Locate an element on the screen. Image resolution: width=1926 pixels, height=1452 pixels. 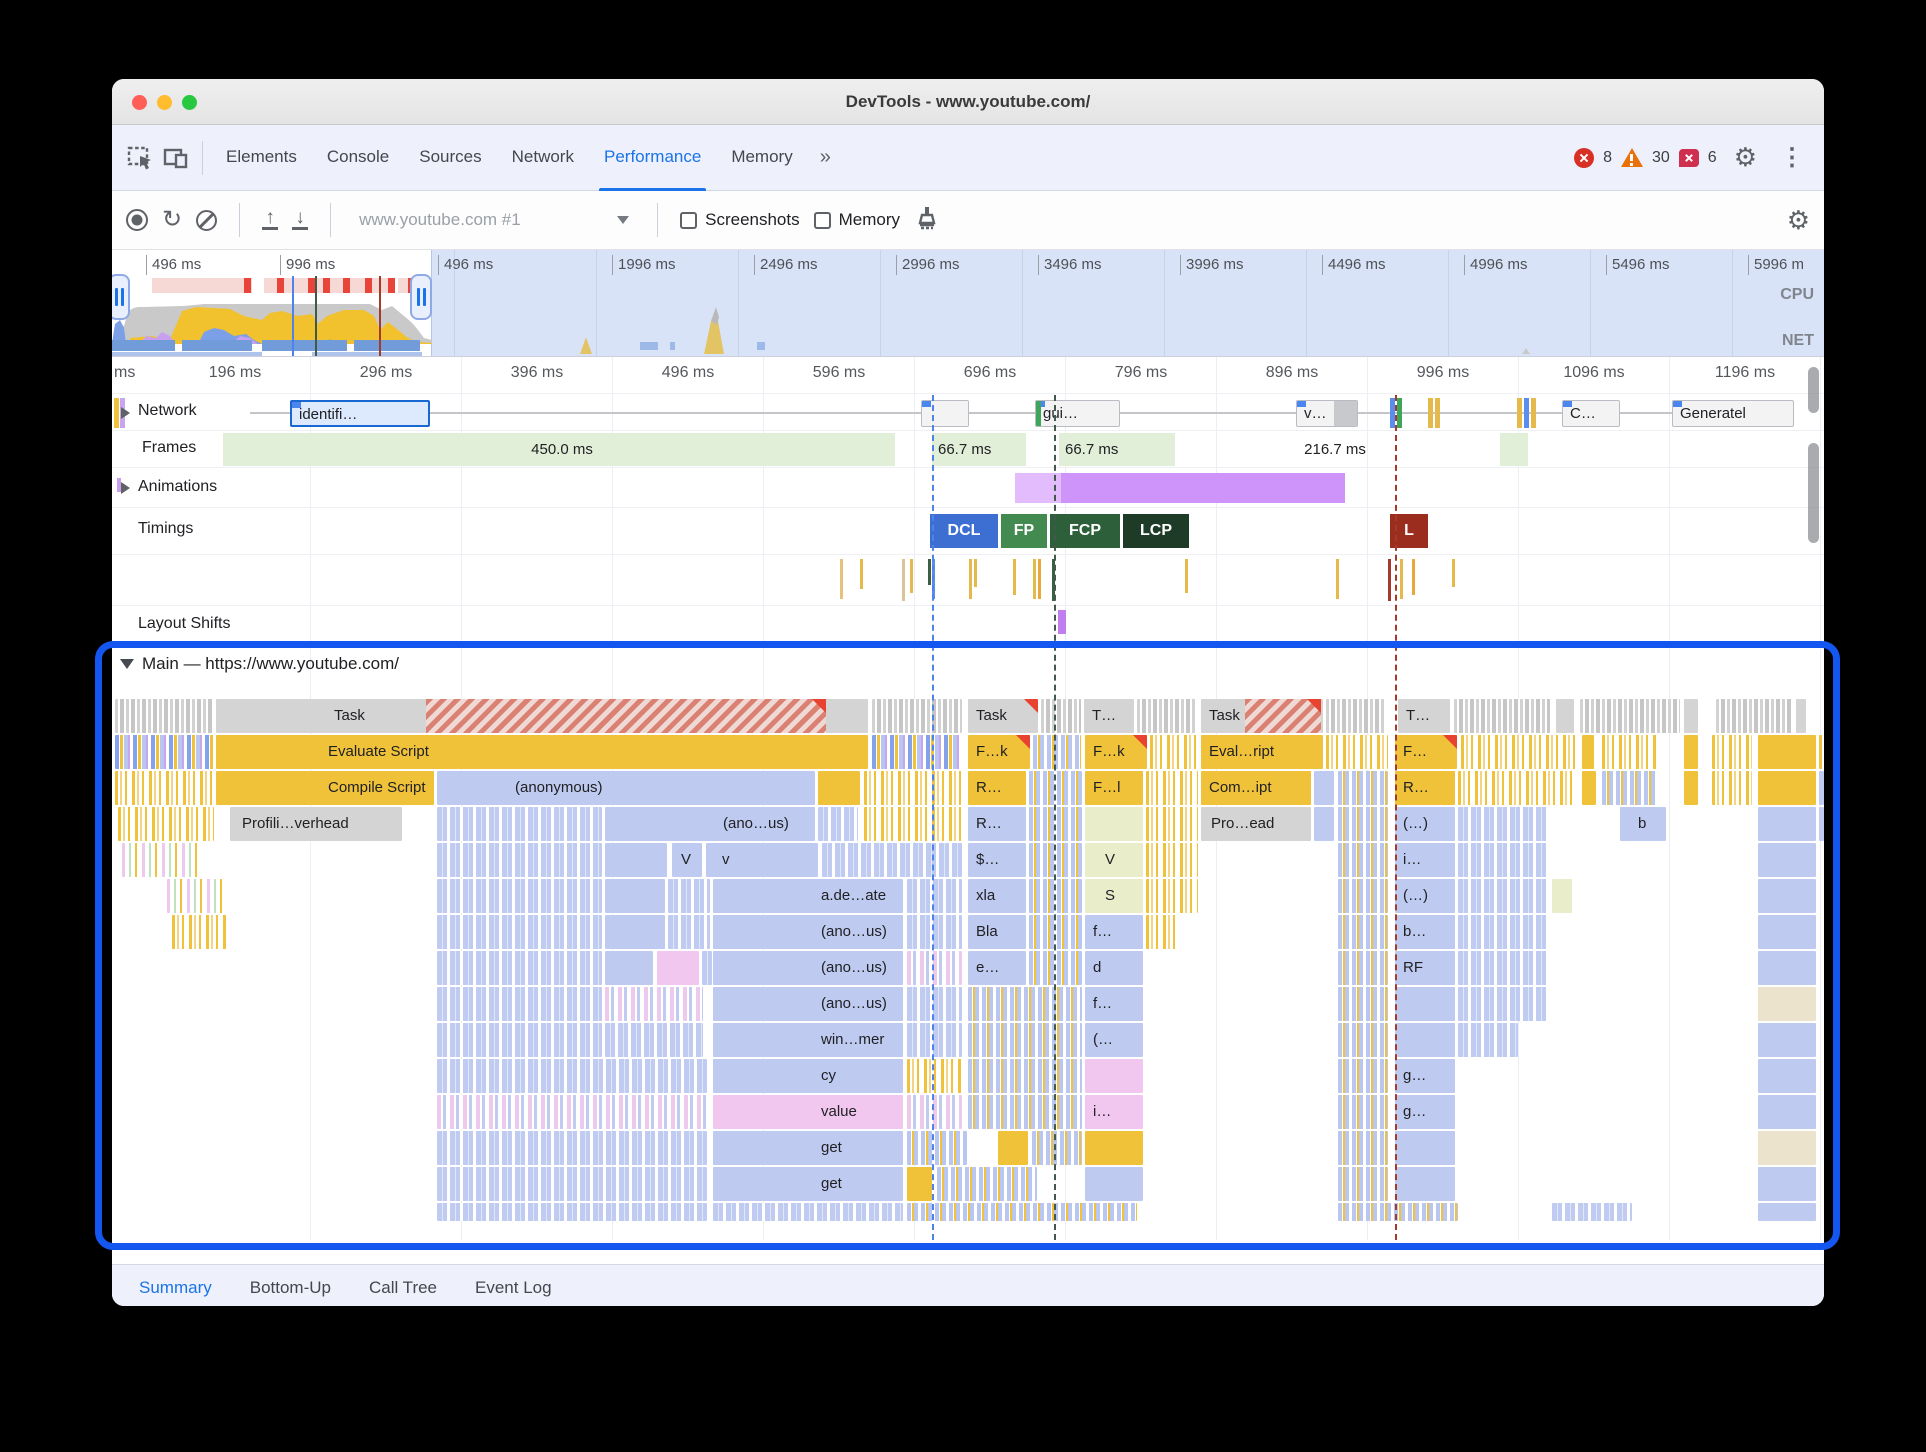
close-window-button is located at coordinates (139, 102).